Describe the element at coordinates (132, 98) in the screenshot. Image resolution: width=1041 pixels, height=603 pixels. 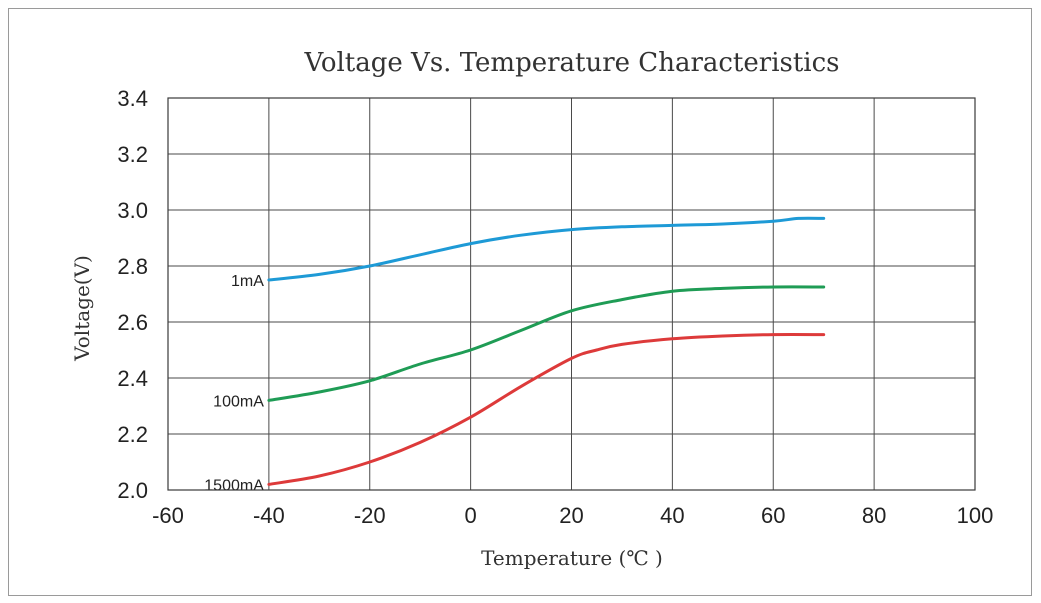
I see `y-tick-label: 3.4` at that location.